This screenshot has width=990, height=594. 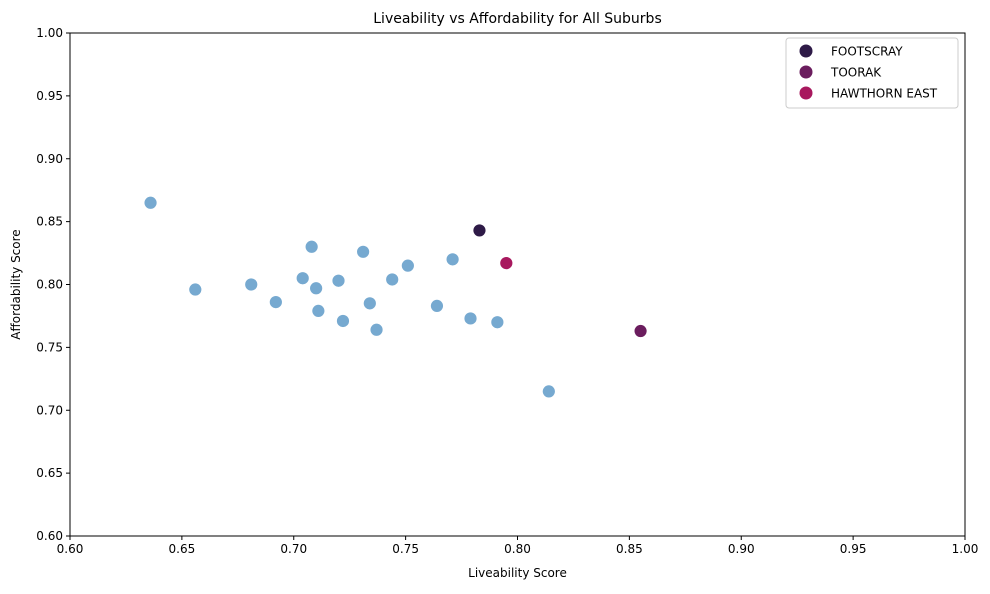 I want to click on legend: FOOTSCRAY TOORAK HAWTHORN EAST, so click(x=872, y=73).